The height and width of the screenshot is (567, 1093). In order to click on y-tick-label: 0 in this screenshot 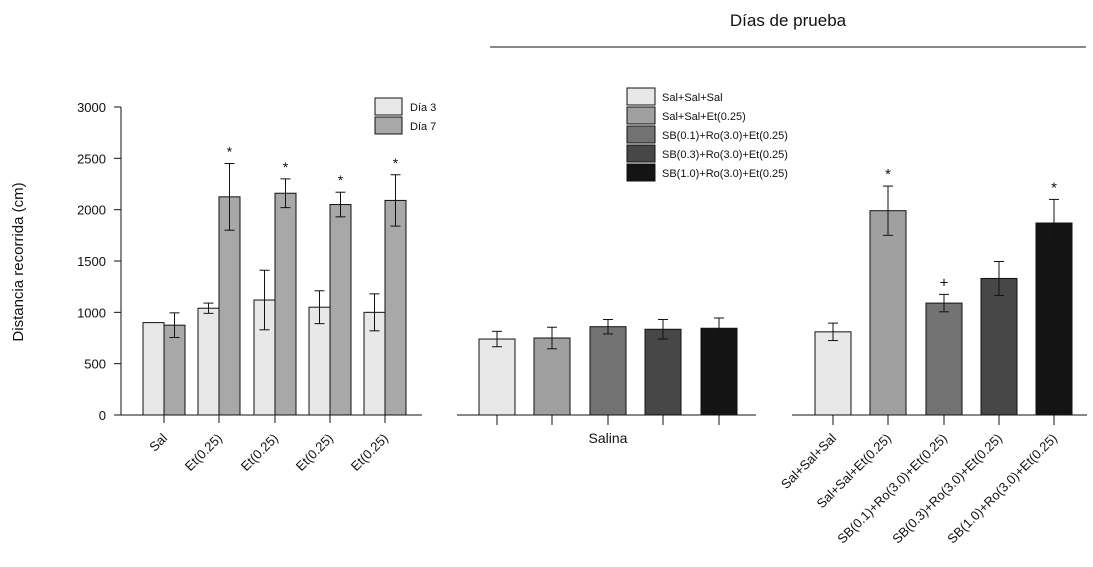, I will do `click(102, 415)`.